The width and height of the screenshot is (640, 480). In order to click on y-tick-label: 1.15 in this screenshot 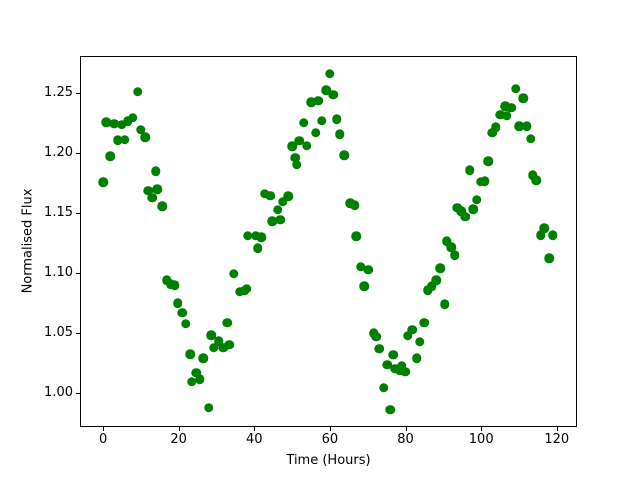, I will do `click(58, 213)`.